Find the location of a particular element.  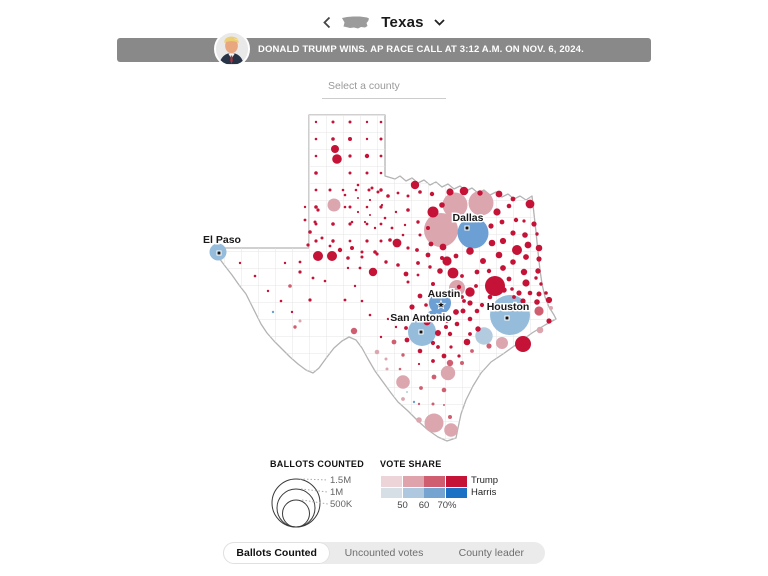

tab-ballots-counted: Ballots Counted is located at coordinates (277, 553).